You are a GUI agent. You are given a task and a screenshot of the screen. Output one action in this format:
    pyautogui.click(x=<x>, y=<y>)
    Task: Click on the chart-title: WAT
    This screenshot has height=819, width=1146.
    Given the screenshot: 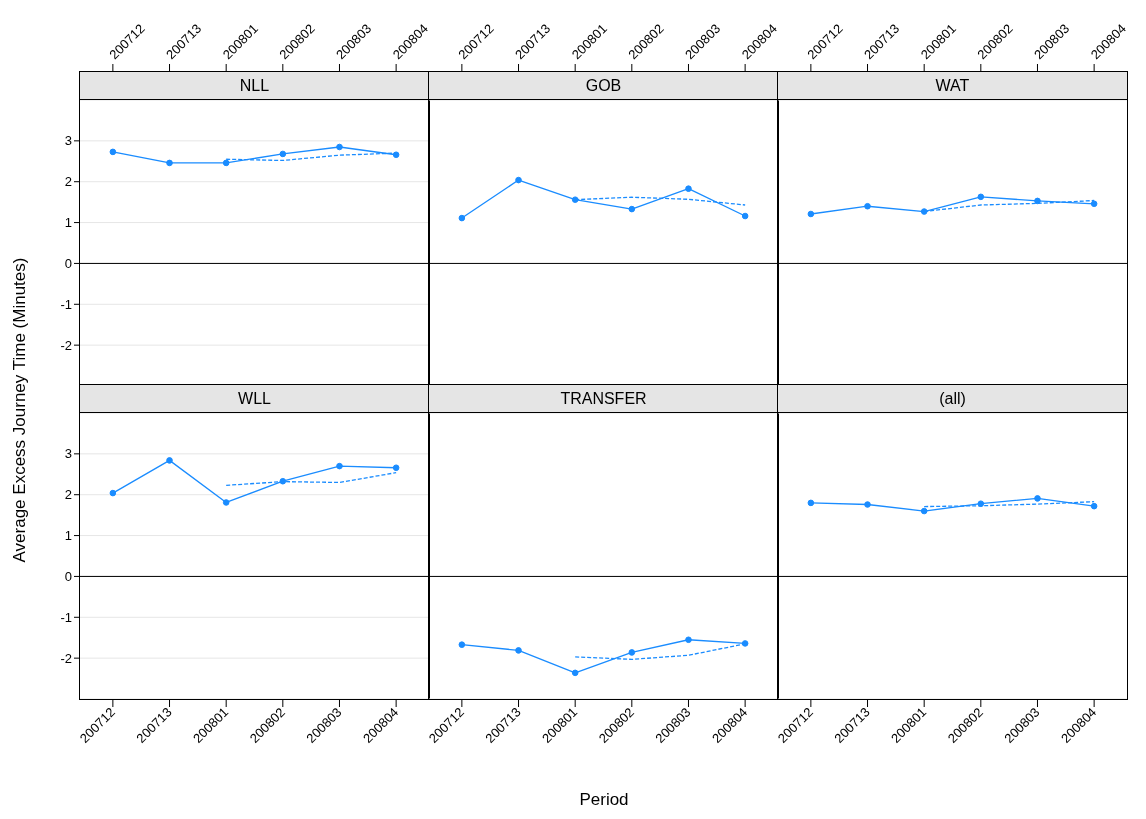 What is the action you would take?
    pyautogui.click(x=952, y=86)
    